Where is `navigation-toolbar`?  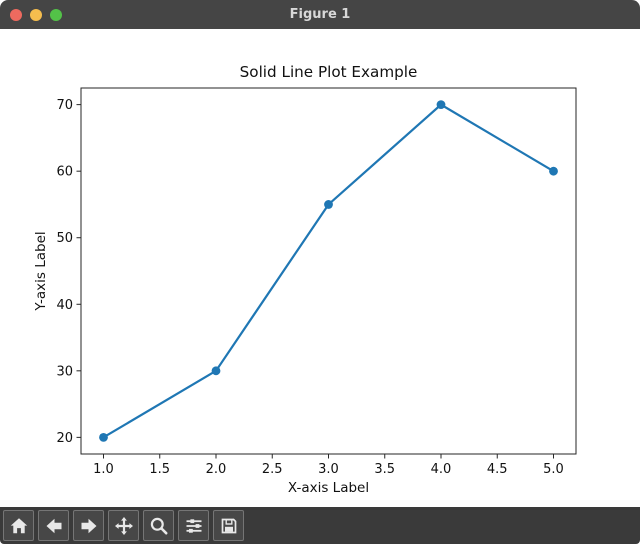
navigation-toolbar is located at coordinates (320, 525).